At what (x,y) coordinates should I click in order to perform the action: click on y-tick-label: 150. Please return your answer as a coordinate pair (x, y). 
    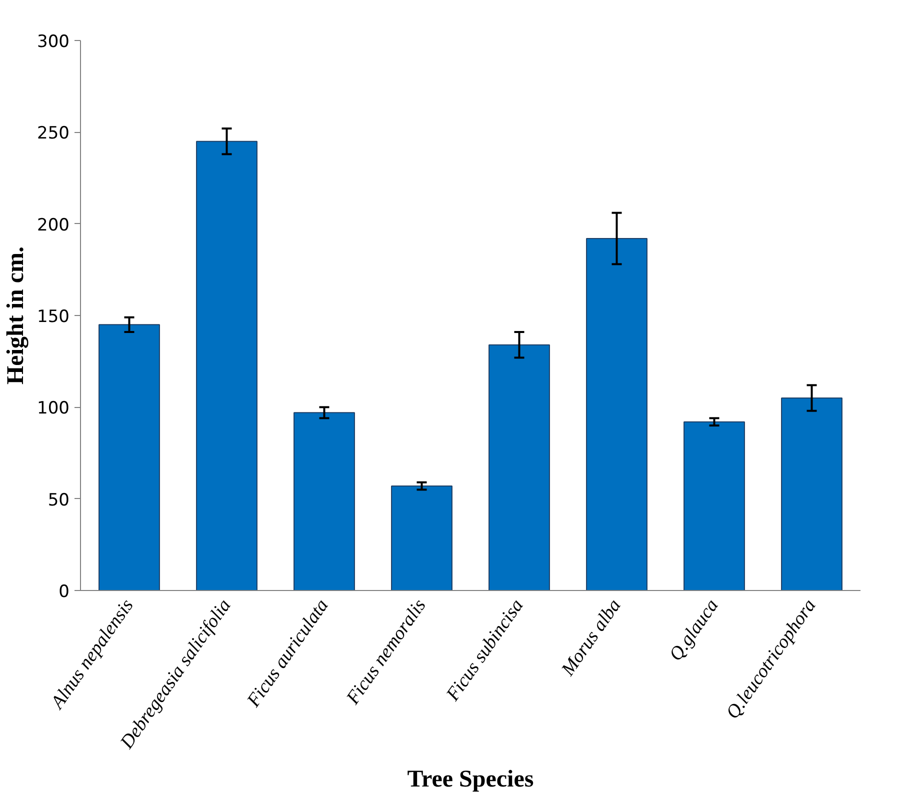
    Looking at the image, I should click on (53, 317).